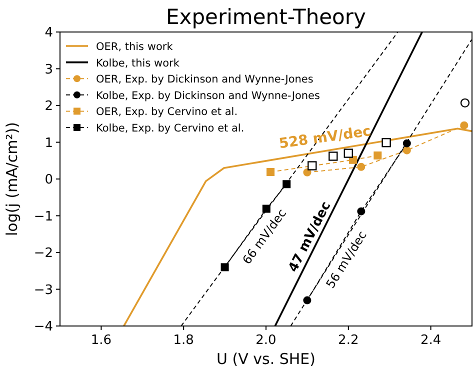  I want to click on x-tick-label: 2.0, so click(266, 340).